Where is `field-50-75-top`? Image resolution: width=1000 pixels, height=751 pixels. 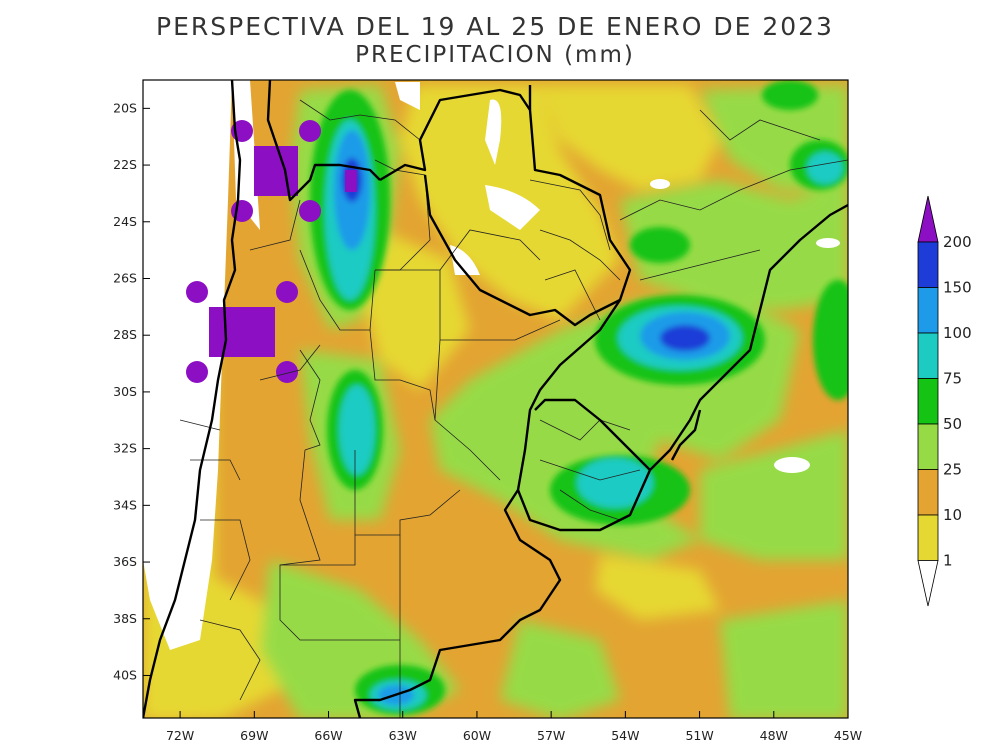 field-50-75-top is located at coordinates (790, 95).